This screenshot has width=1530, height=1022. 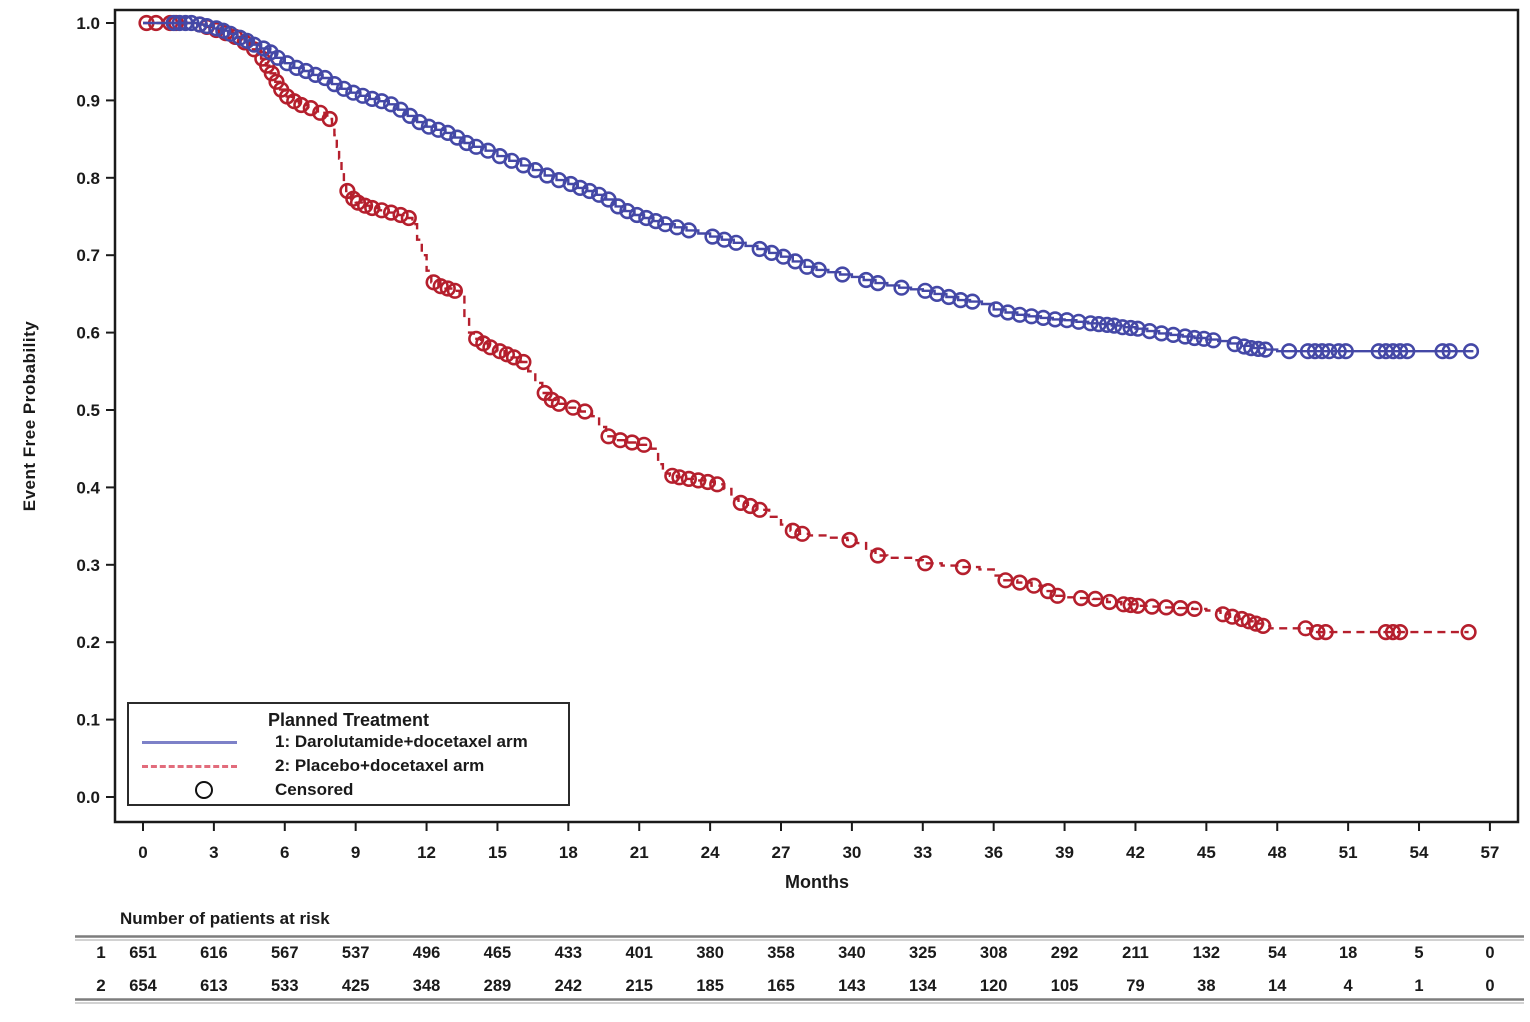 I want to click on censored-circle-icon, so click(x=204, y=790).